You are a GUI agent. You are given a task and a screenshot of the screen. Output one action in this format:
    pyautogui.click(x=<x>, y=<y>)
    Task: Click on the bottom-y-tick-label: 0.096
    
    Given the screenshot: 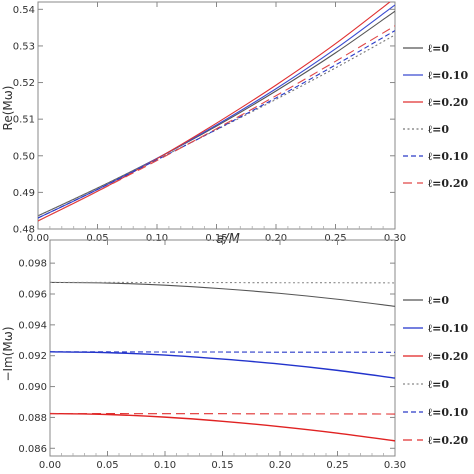 What is the action you would take?
    pyautogui.click(x=32, y=295)
    